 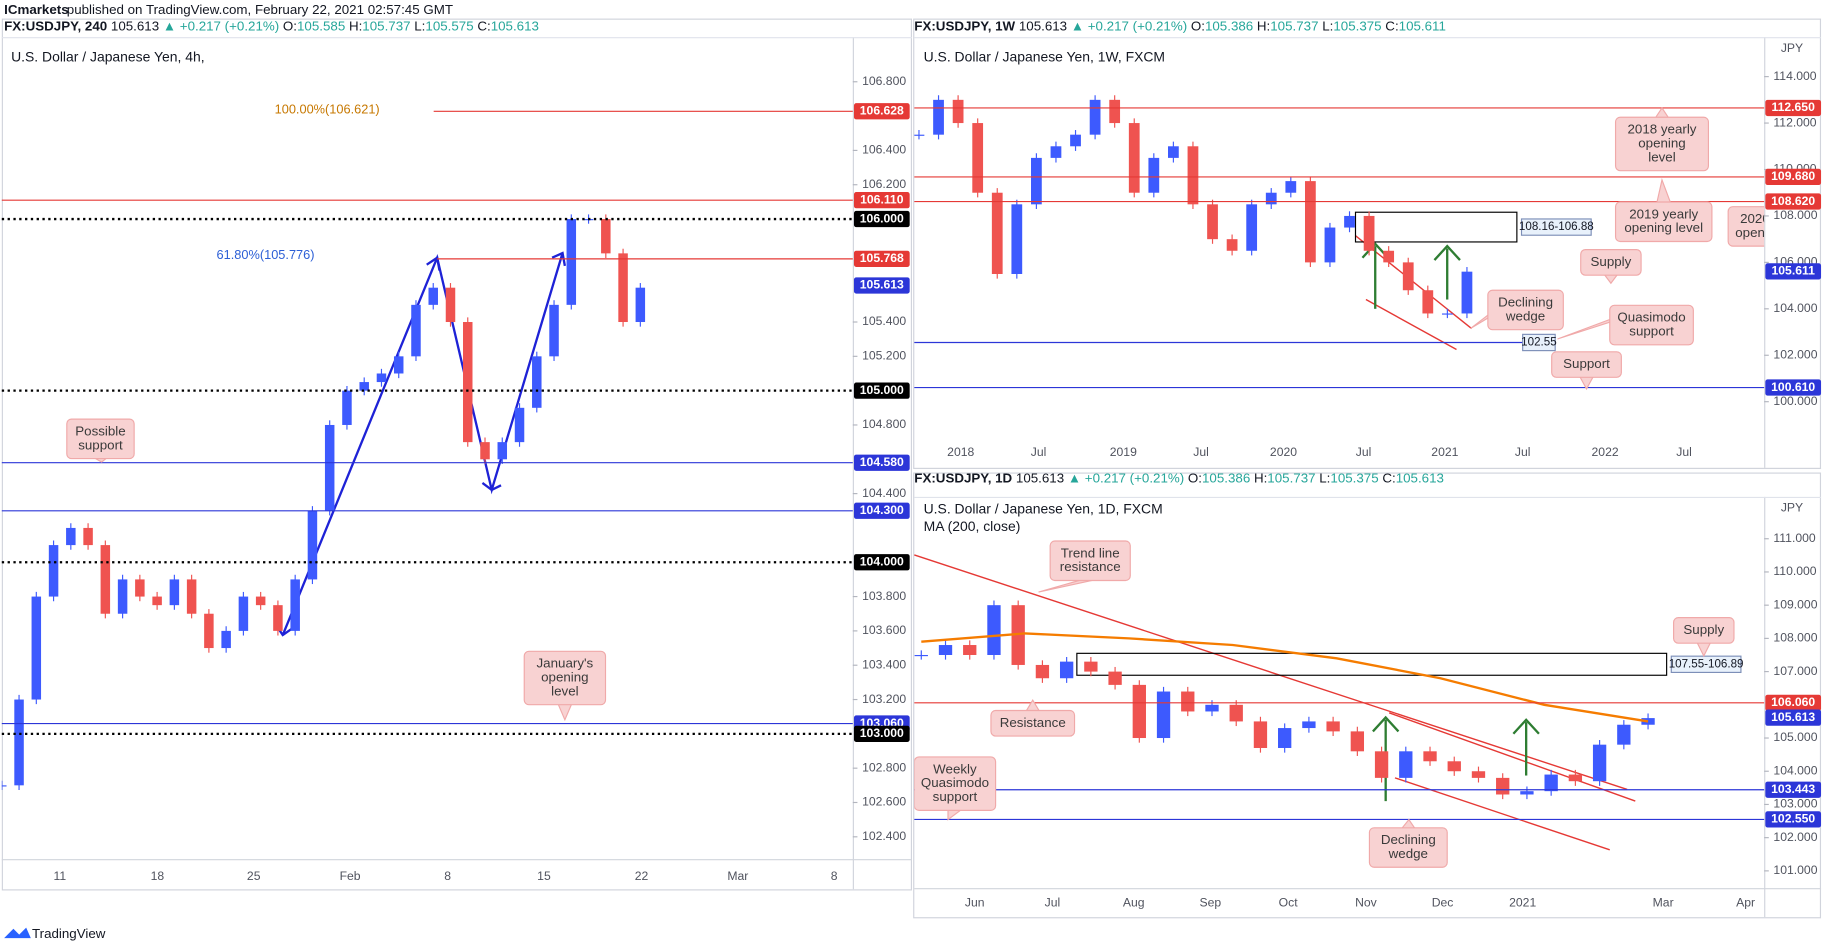 I want to click on callout-text: January's, so click(x=565, y=663).